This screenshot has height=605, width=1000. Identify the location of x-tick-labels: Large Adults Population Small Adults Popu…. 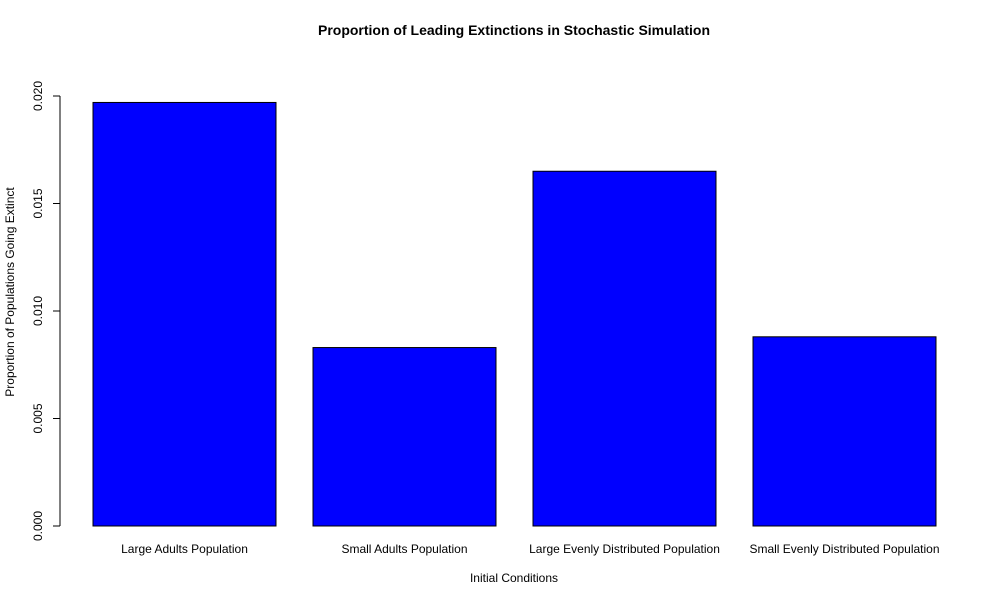
(530, 549).